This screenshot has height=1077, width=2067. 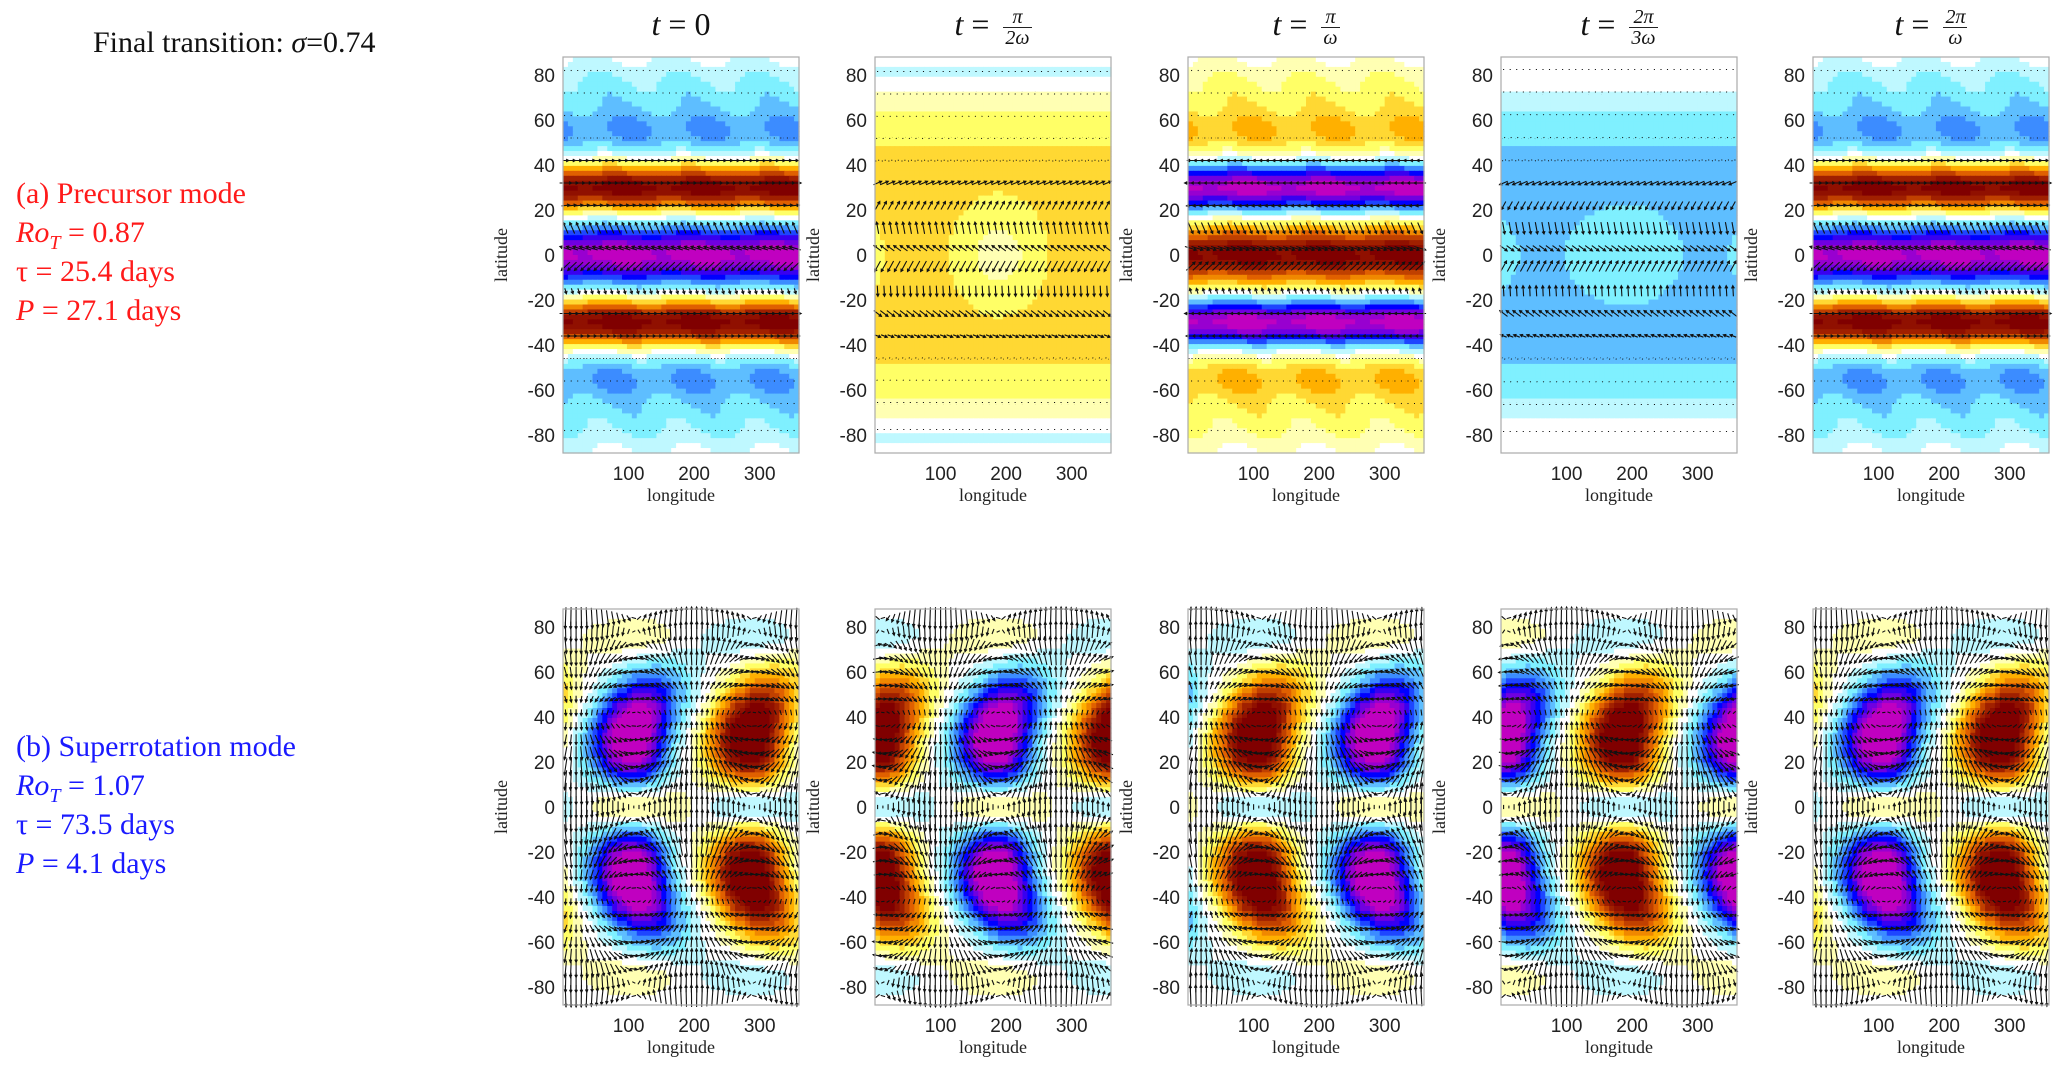 I want to click on y-tick-label: -80, so click(x=541, y=436).